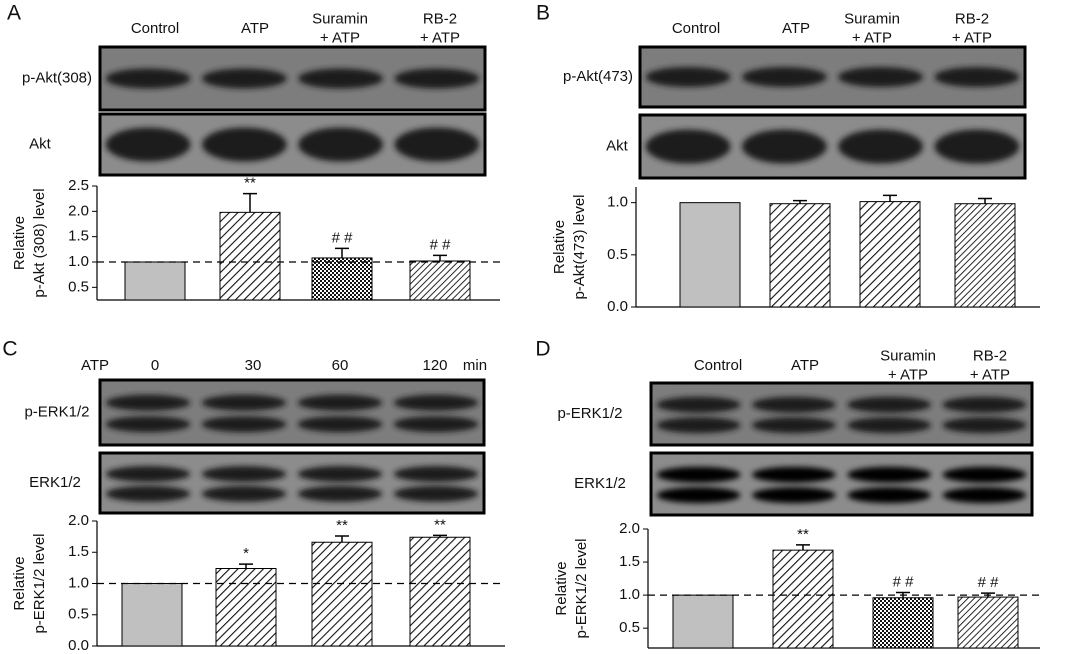 This screenshot has height=654, width=1066. I want to click on y-axis-label: p-Akt (308) level, so click(39, 242).